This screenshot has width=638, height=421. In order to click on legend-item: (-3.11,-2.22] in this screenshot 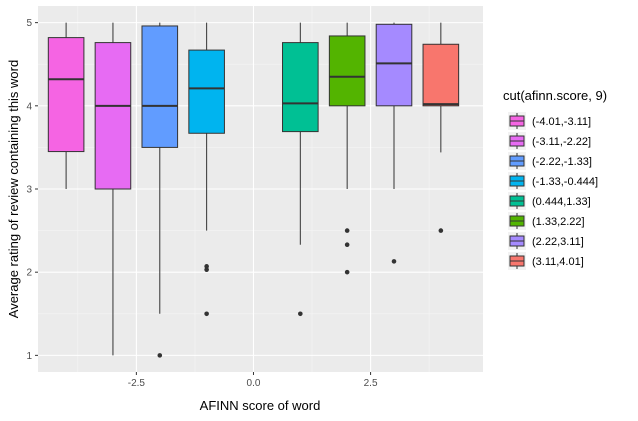, I will do `click(549, 141)`.